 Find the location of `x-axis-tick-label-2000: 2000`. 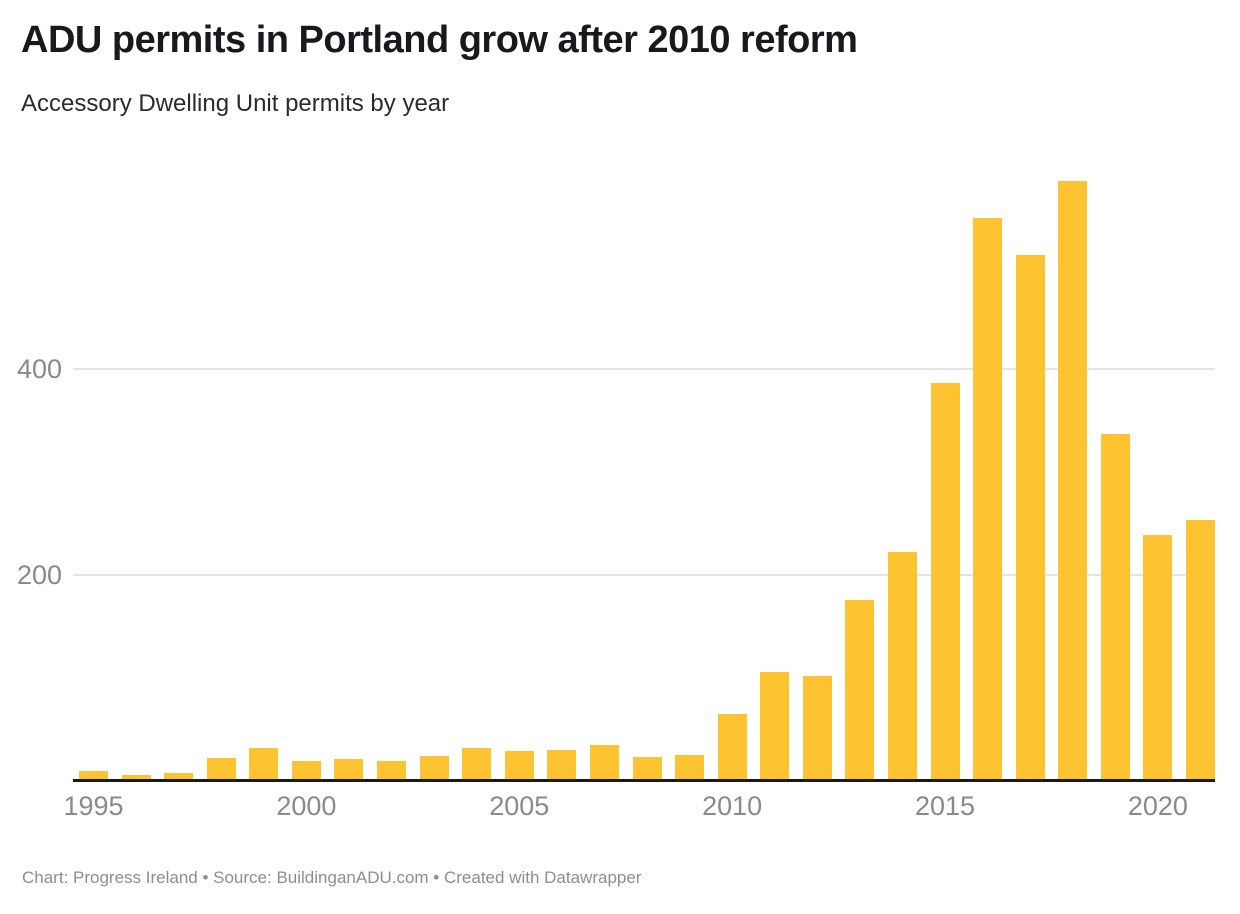

x-axis-tick-label-2000: 2000 is located at coordinates (306, 806).